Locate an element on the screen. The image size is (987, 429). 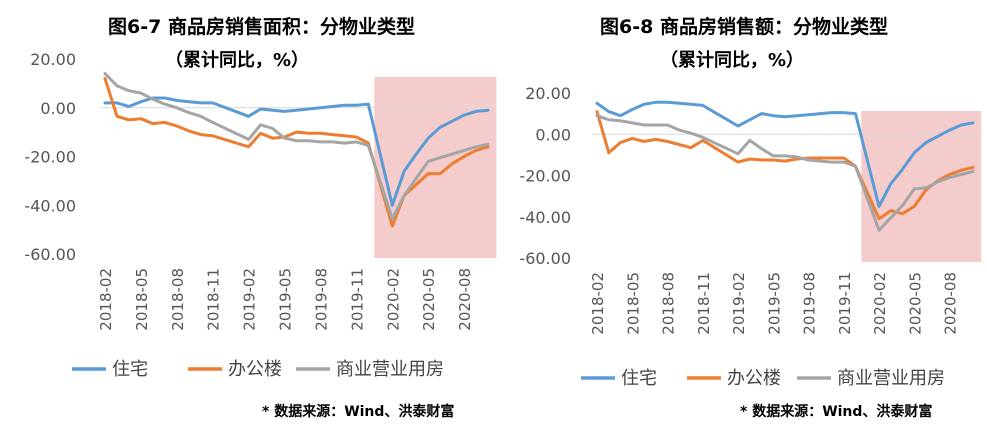
chart-title: 图6-8 商品房销售额：分物业类型 is located at coordinates (744, 27).